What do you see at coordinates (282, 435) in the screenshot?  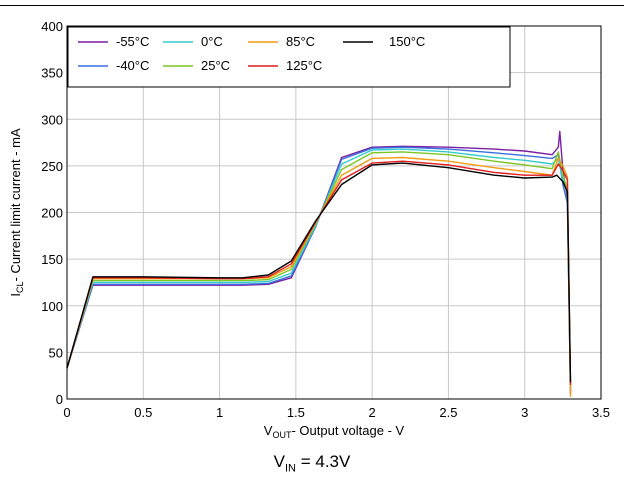 I see `x-axis-title-sub: OUT` at bounding box center [282, 435].